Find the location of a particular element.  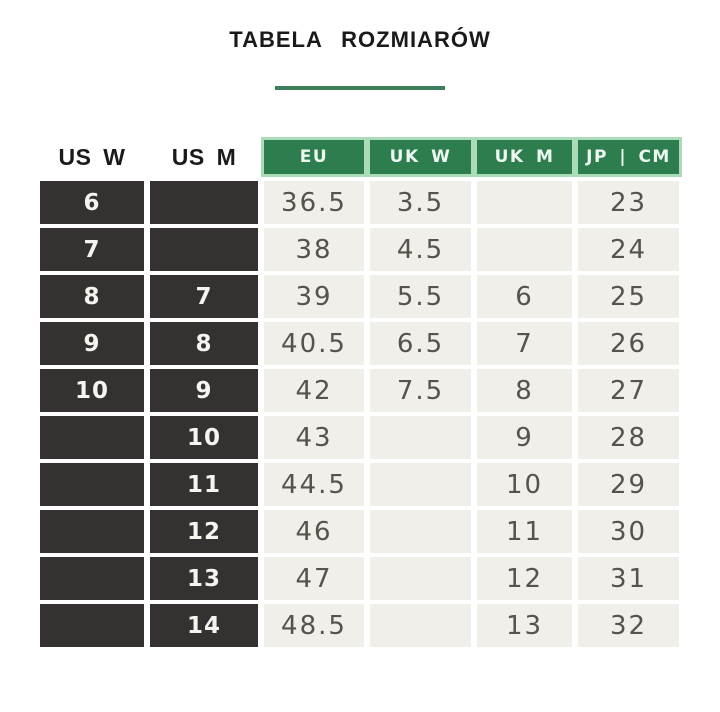

cell-uk-m: 12 is located at coordinates (524, 578).